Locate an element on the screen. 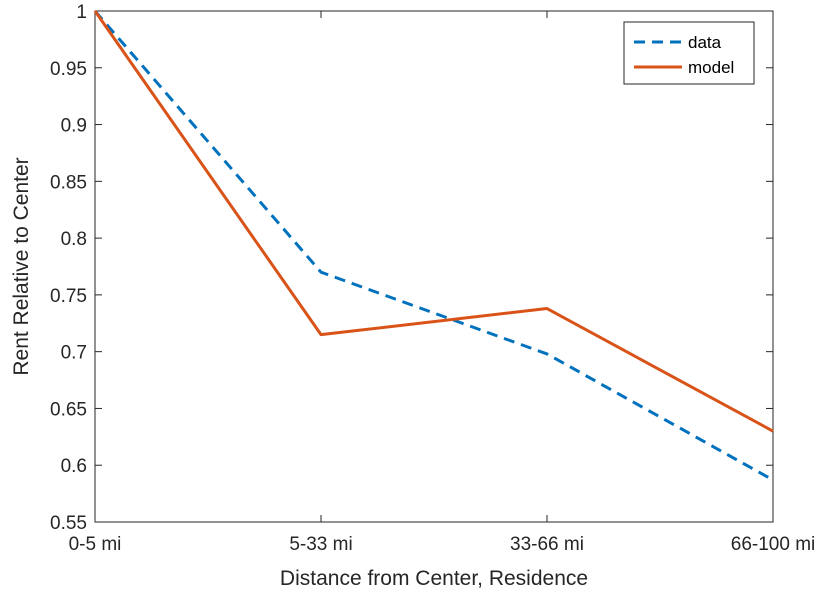 The image size is (828, 596). y-tick-label: 0.6 is located at coordinates (74, 466).